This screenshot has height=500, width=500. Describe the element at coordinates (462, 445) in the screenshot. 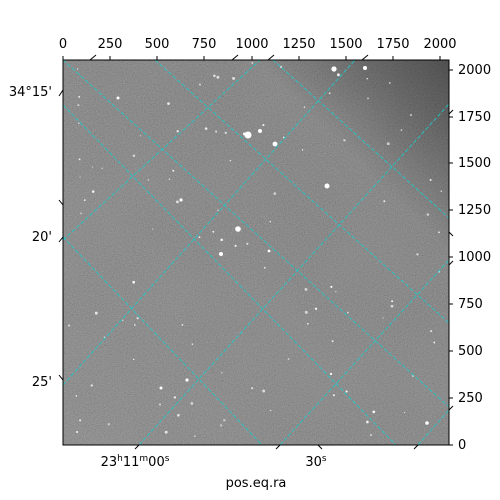

I see `right-tick-label: 0` at that location.